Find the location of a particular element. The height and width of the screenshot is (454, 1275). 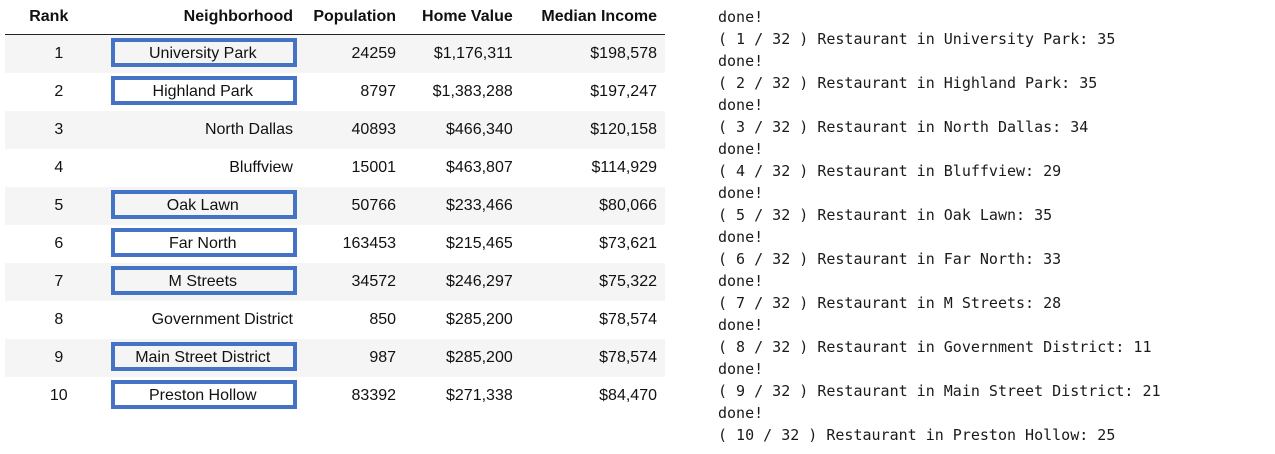

cell-rank: 4 is located at coordinates (59, 168).